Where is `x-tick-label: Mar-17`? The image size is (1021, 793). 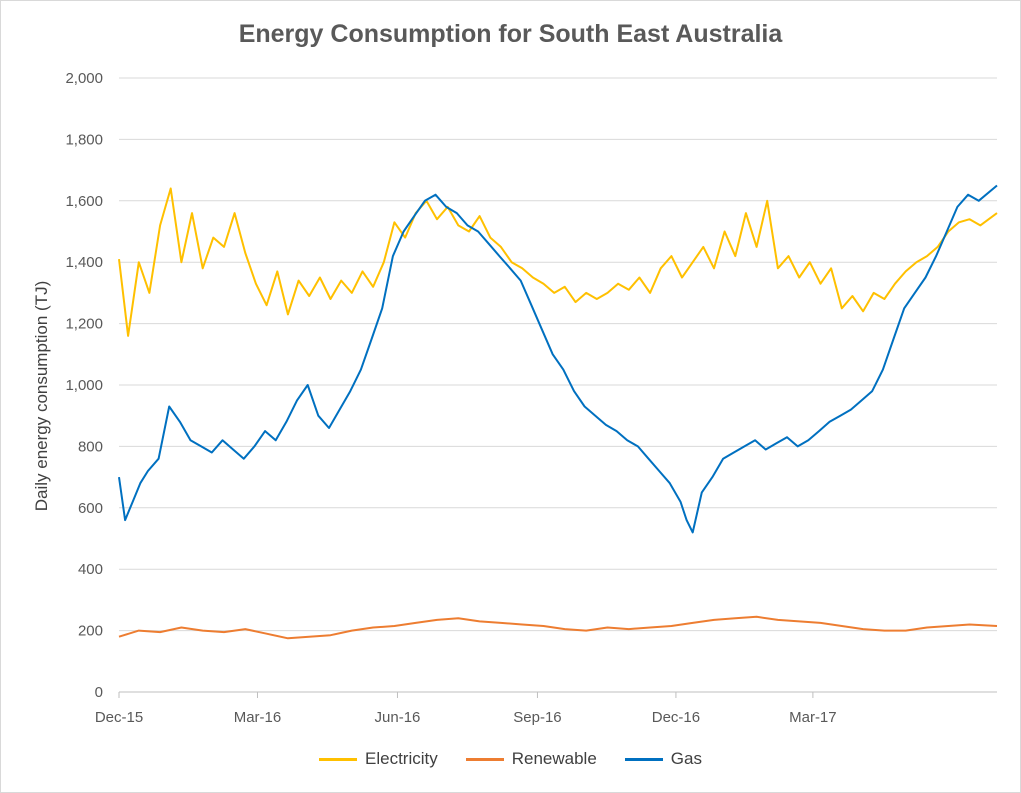 x-tick-label: Mar-17 is located at coordinates (813, 717).